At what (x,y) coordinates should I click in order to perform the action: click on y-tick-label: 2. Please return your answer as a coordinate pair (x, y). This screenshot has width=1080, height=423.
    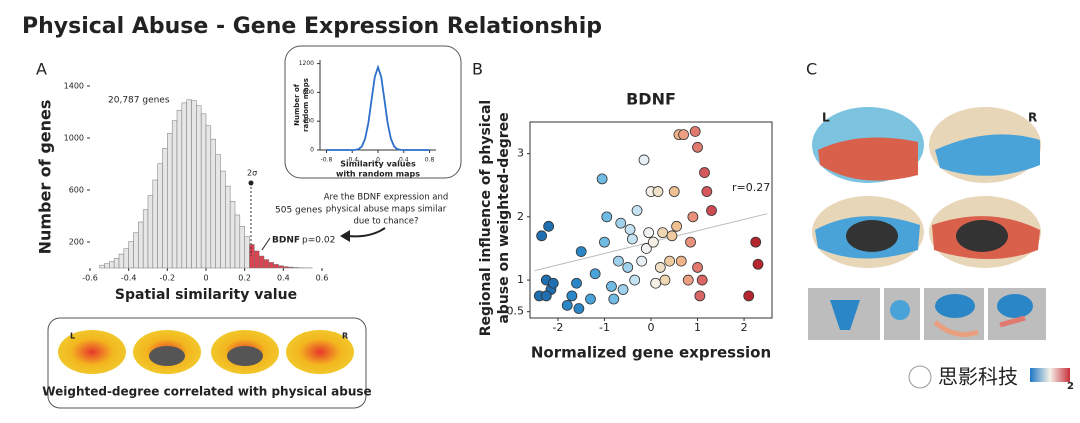
    Looking at the image, I should click on (520, 216).